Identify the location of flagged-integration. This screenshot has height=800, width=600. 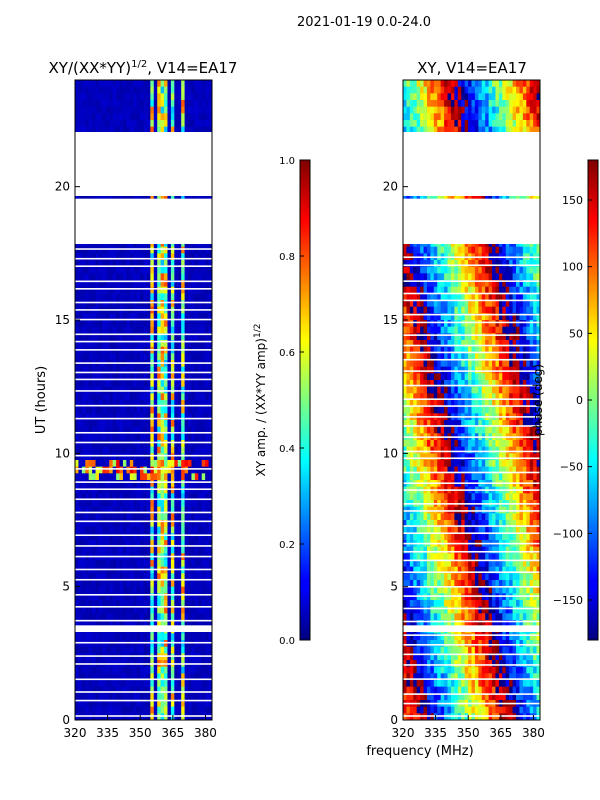
(143, 569).